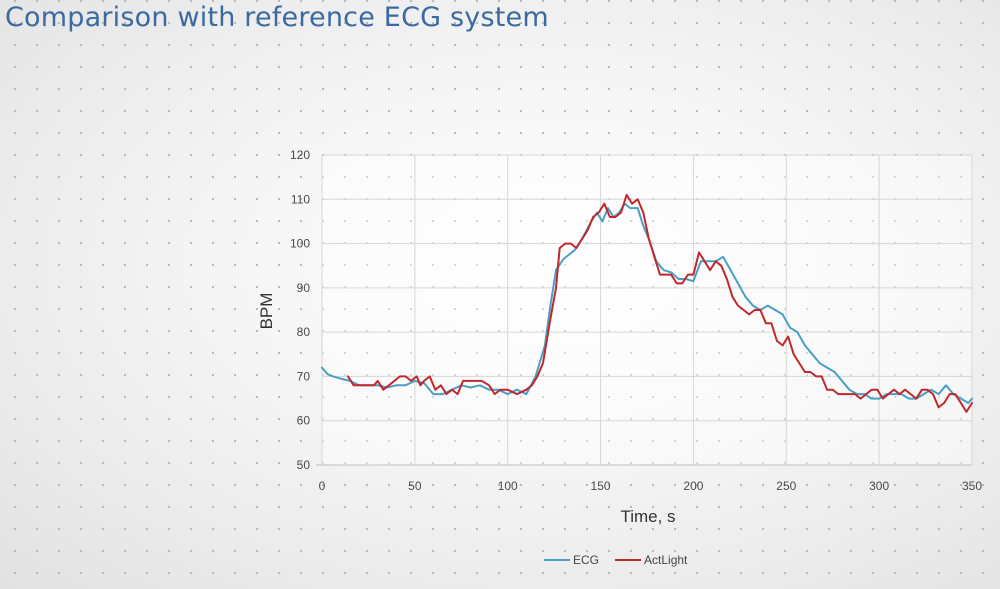 Image resolution: width=1000 pixels, height=589 pixels. Describe the element at coordinates (300, 244) in the screenshot. I see `y-tick-label: 100` at that location.